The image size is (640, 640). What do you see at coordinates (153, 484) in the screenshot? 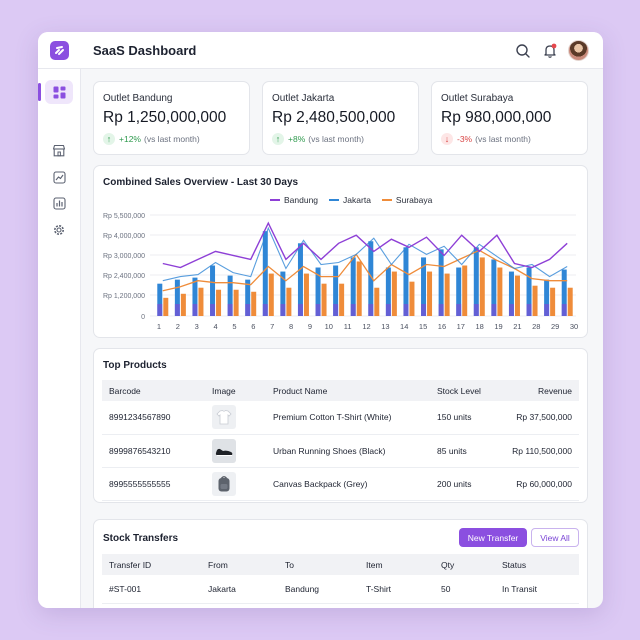
I see `barcode-cell: 8995555555555` at bounding box center [153, 484].